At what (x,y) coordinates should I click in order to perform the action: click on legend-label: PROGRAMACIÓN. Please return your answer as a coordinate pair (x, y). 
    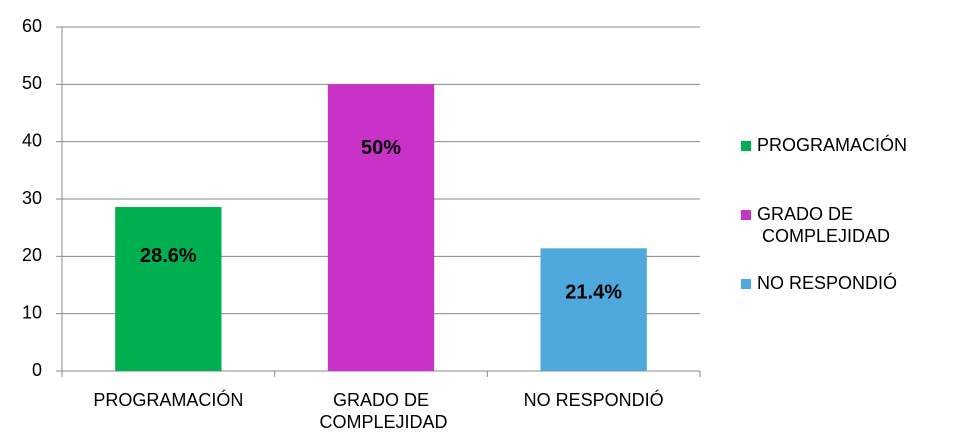
    Looking at the image, I should click on (832, 144).